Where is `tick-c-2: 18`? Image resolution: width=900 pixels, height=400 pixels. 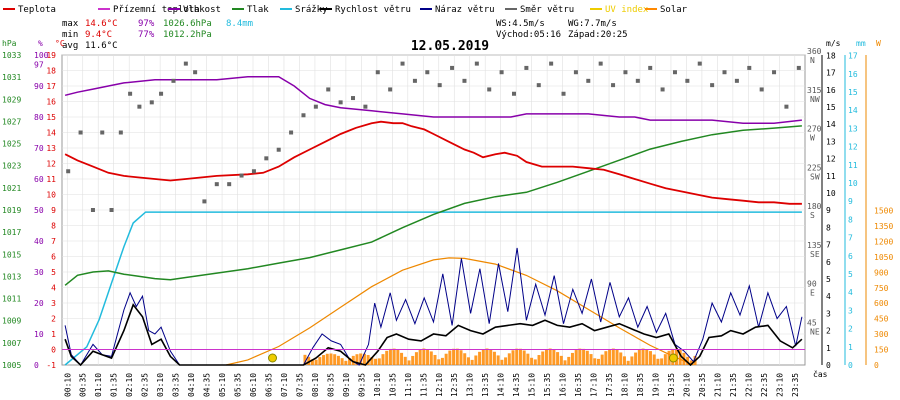
tick-c-2: 18 is located at coordinates (51, 71).